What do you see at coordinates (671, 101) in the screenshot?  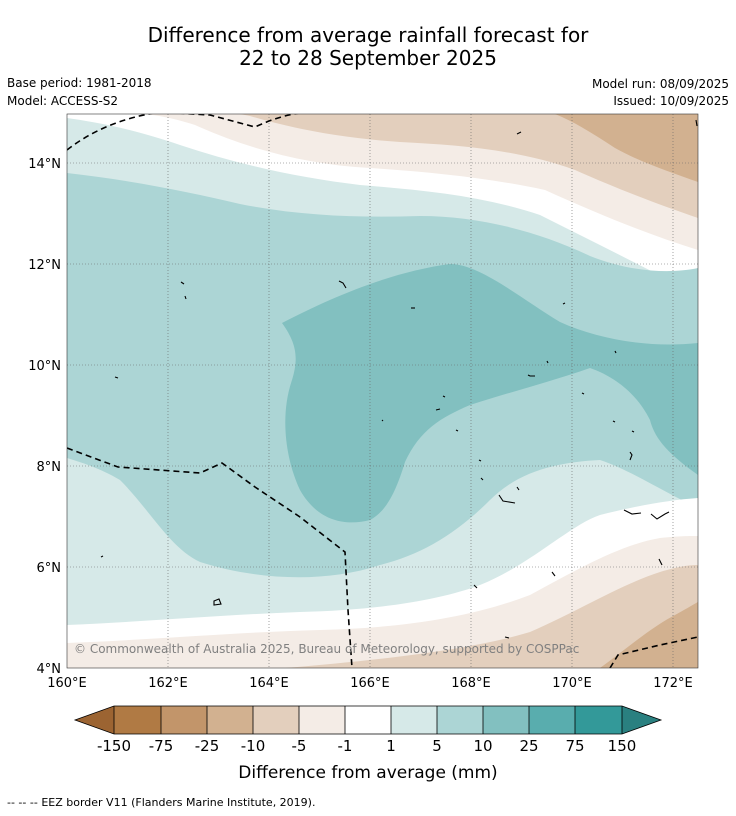 I see `issued-date: Issued: 10/09/2025` at bounding box center [671, 101].